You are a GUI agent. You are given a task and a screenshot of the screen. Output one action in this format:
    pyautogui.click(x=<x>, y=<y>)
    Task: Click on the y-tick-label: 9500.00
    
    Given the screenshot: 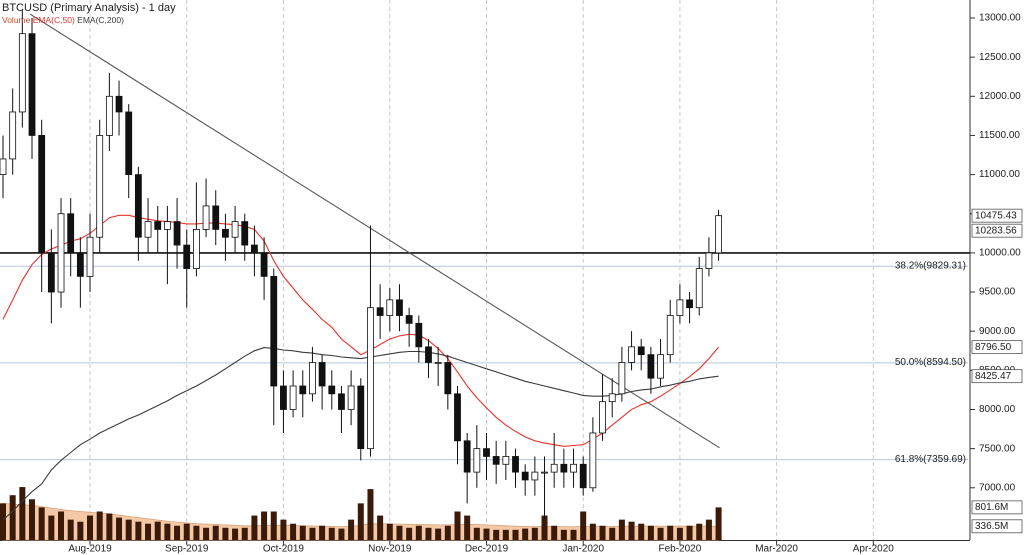 What is the action you would take?
    pyautogui.click(x=997, y=292)
    